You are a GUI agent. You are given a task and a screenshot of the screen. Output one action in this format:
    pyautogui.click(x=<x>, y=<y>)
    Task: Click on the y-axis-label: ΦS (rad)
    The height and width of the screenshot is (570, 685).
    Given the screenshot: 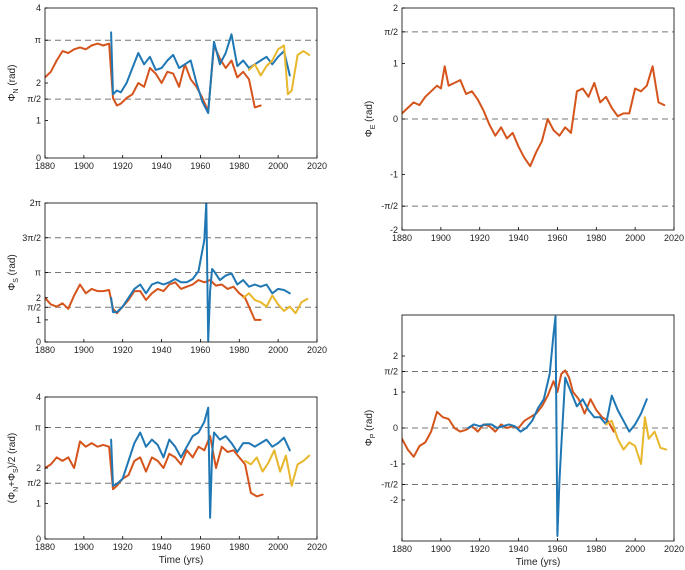 What is the action you would take?
    pyautogui.click(x=13, y=272)
    